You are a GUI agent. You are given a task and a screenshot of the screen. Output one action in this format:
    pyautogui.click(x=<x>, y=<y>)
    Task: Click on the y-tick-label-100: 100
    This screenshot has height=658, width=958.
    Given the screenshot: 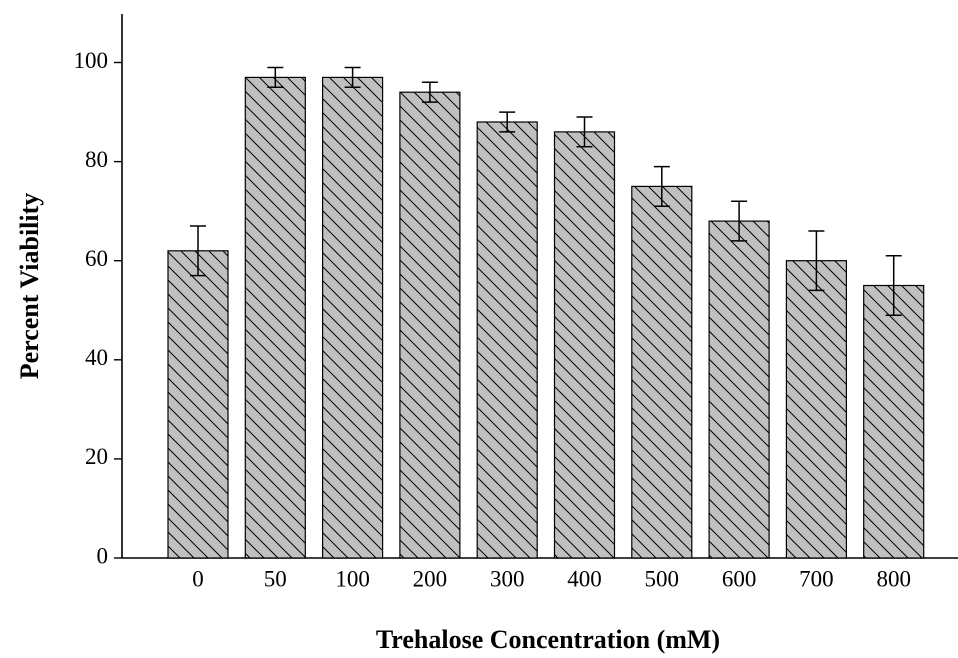 What is the action you would take?
    pyautogui.click(x=91, y=60)
    